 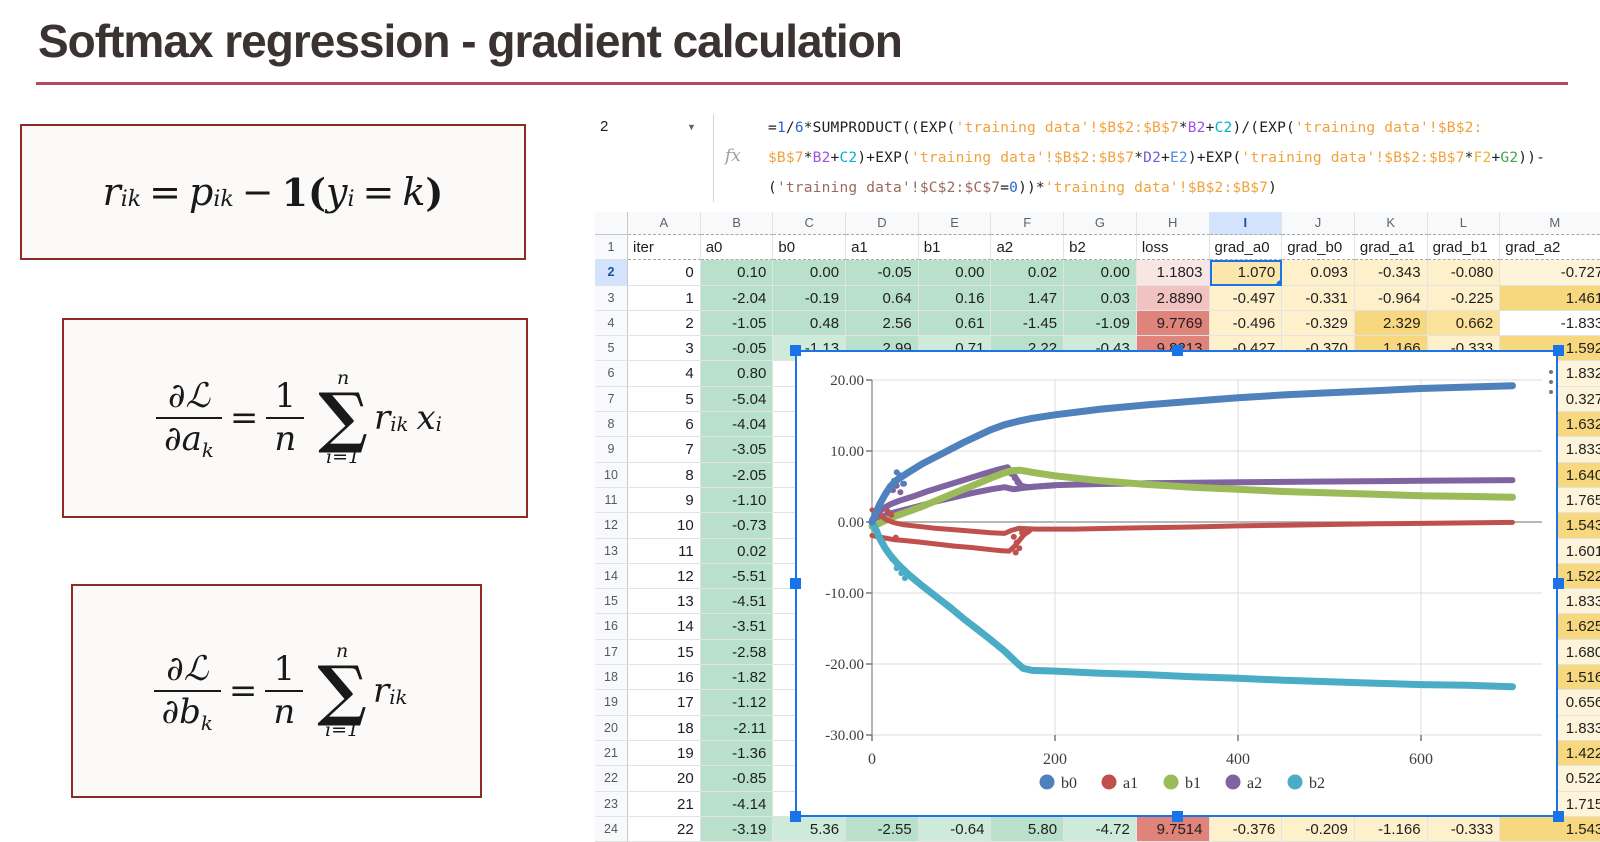 I want to click on cell: -0.64, so click(x=955, y=829).